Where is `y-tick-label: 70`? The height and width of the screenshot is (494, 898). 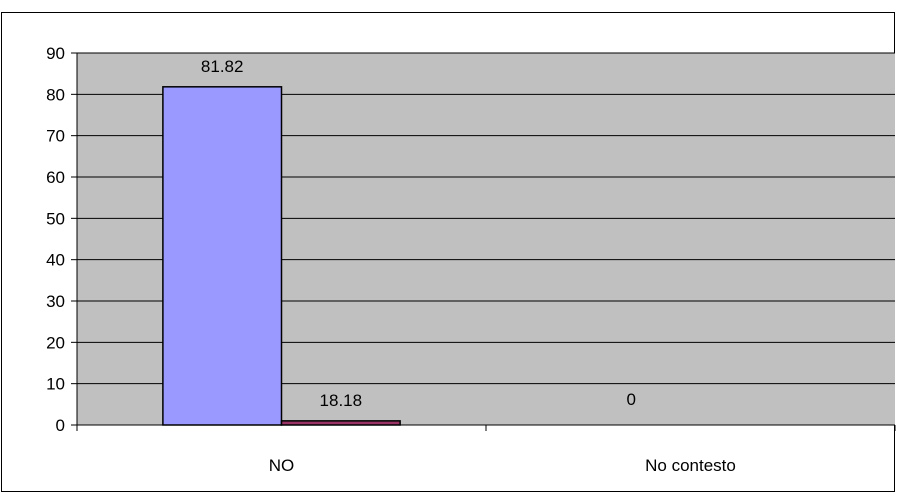 y-tick-label: 70 is located at coordinates (55, 136).